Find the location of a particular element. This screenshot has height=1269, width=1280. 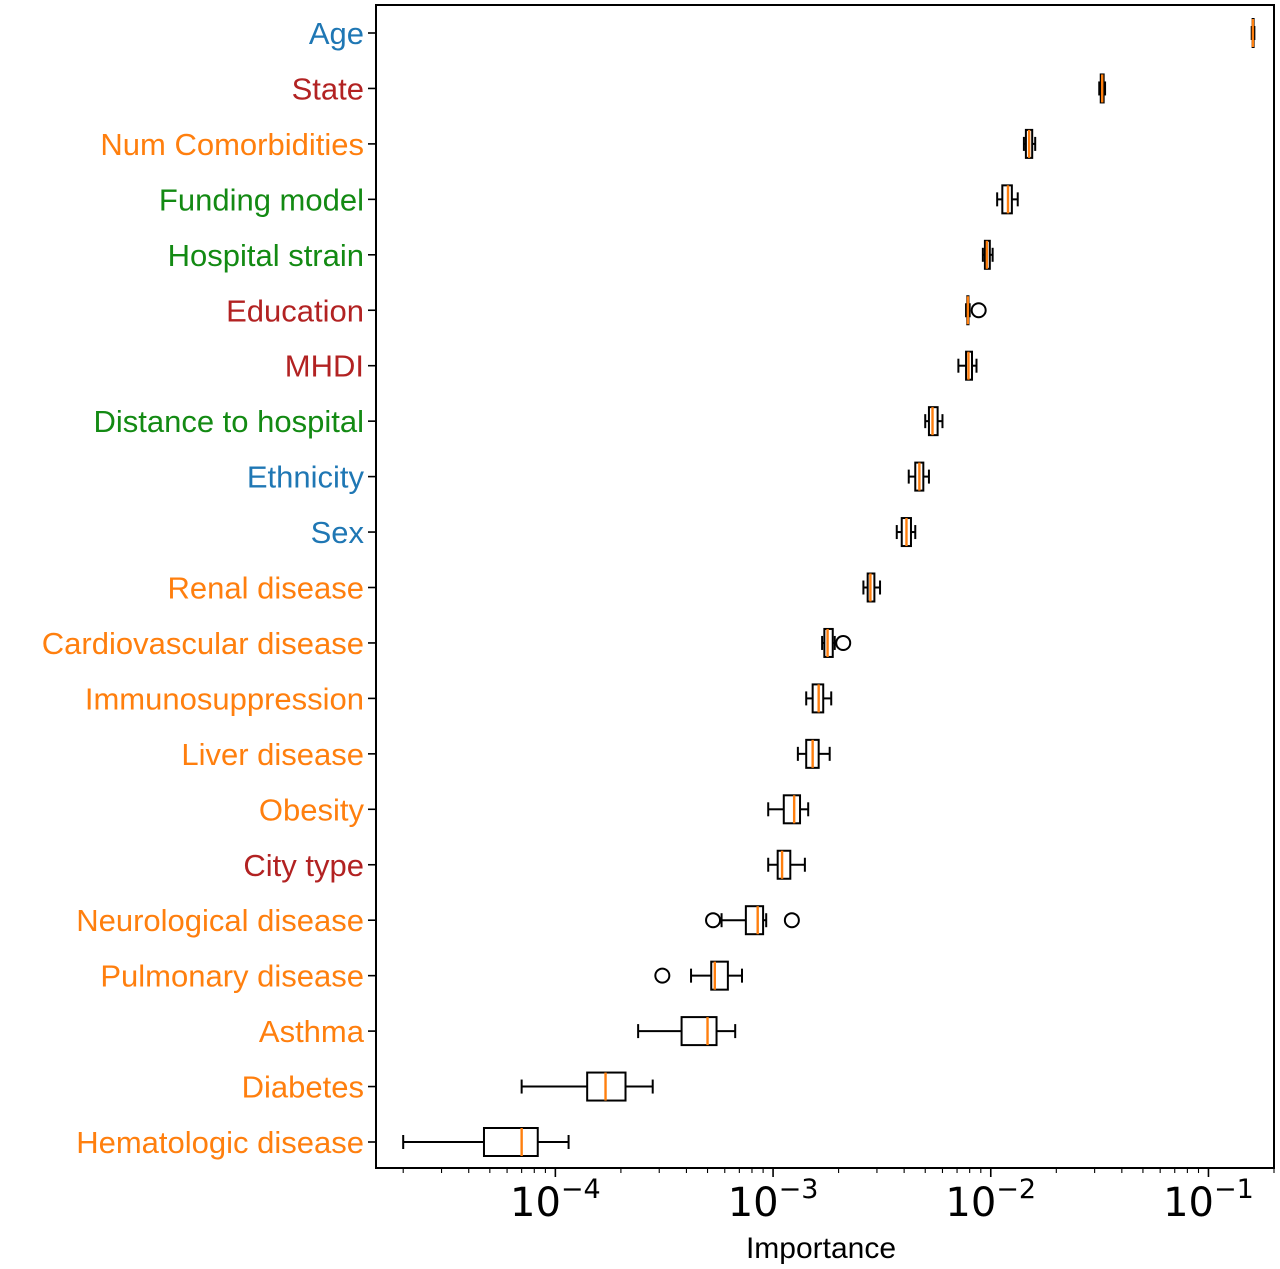

box-distance-to-hospital is located at coordinates (934, 421).